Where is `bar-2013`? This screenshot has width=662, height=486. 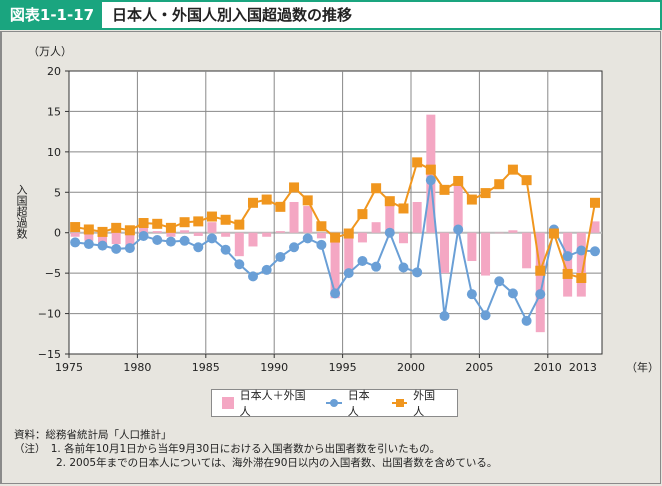 bar-2013 is located at coordinates (595, 227).